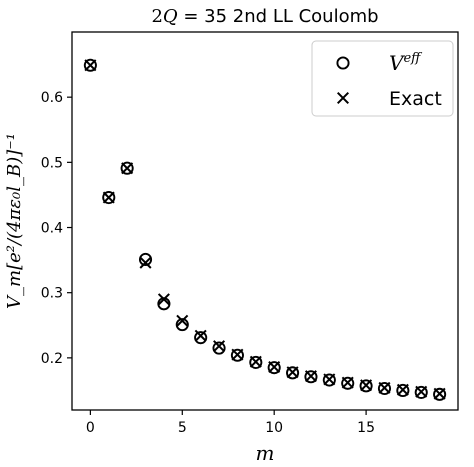 The width and height of the screenshot is (474, 467). Describe the element at coordinates (274, 428) in the screenshot. I see `x-tick-label: 10` at that location.